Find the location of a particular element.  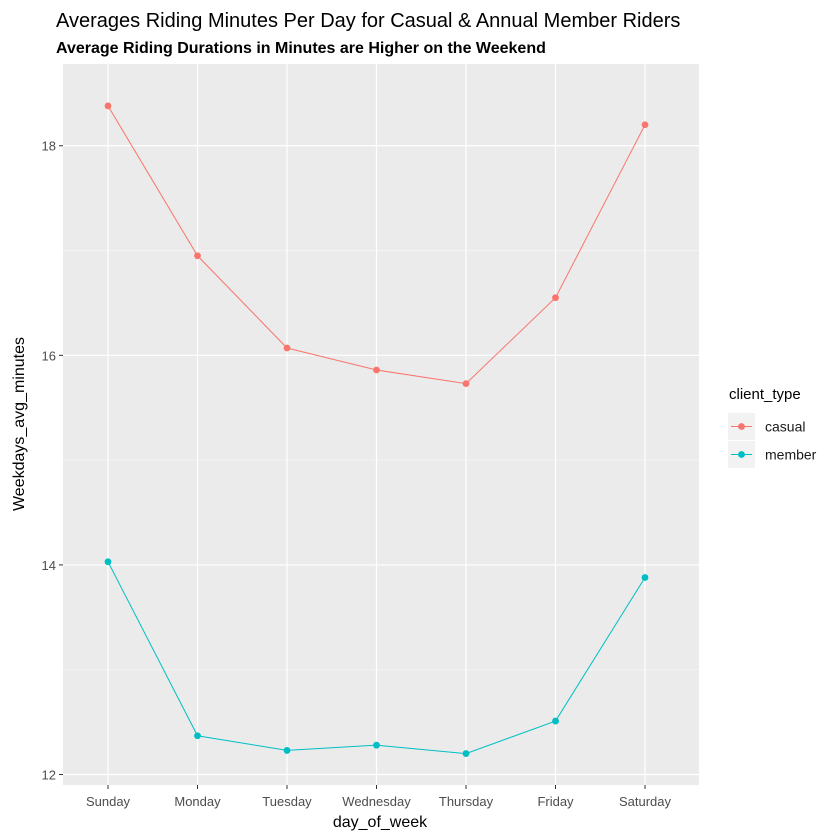

x-tick-label: Wednesday is located at coordinates (376, 801).